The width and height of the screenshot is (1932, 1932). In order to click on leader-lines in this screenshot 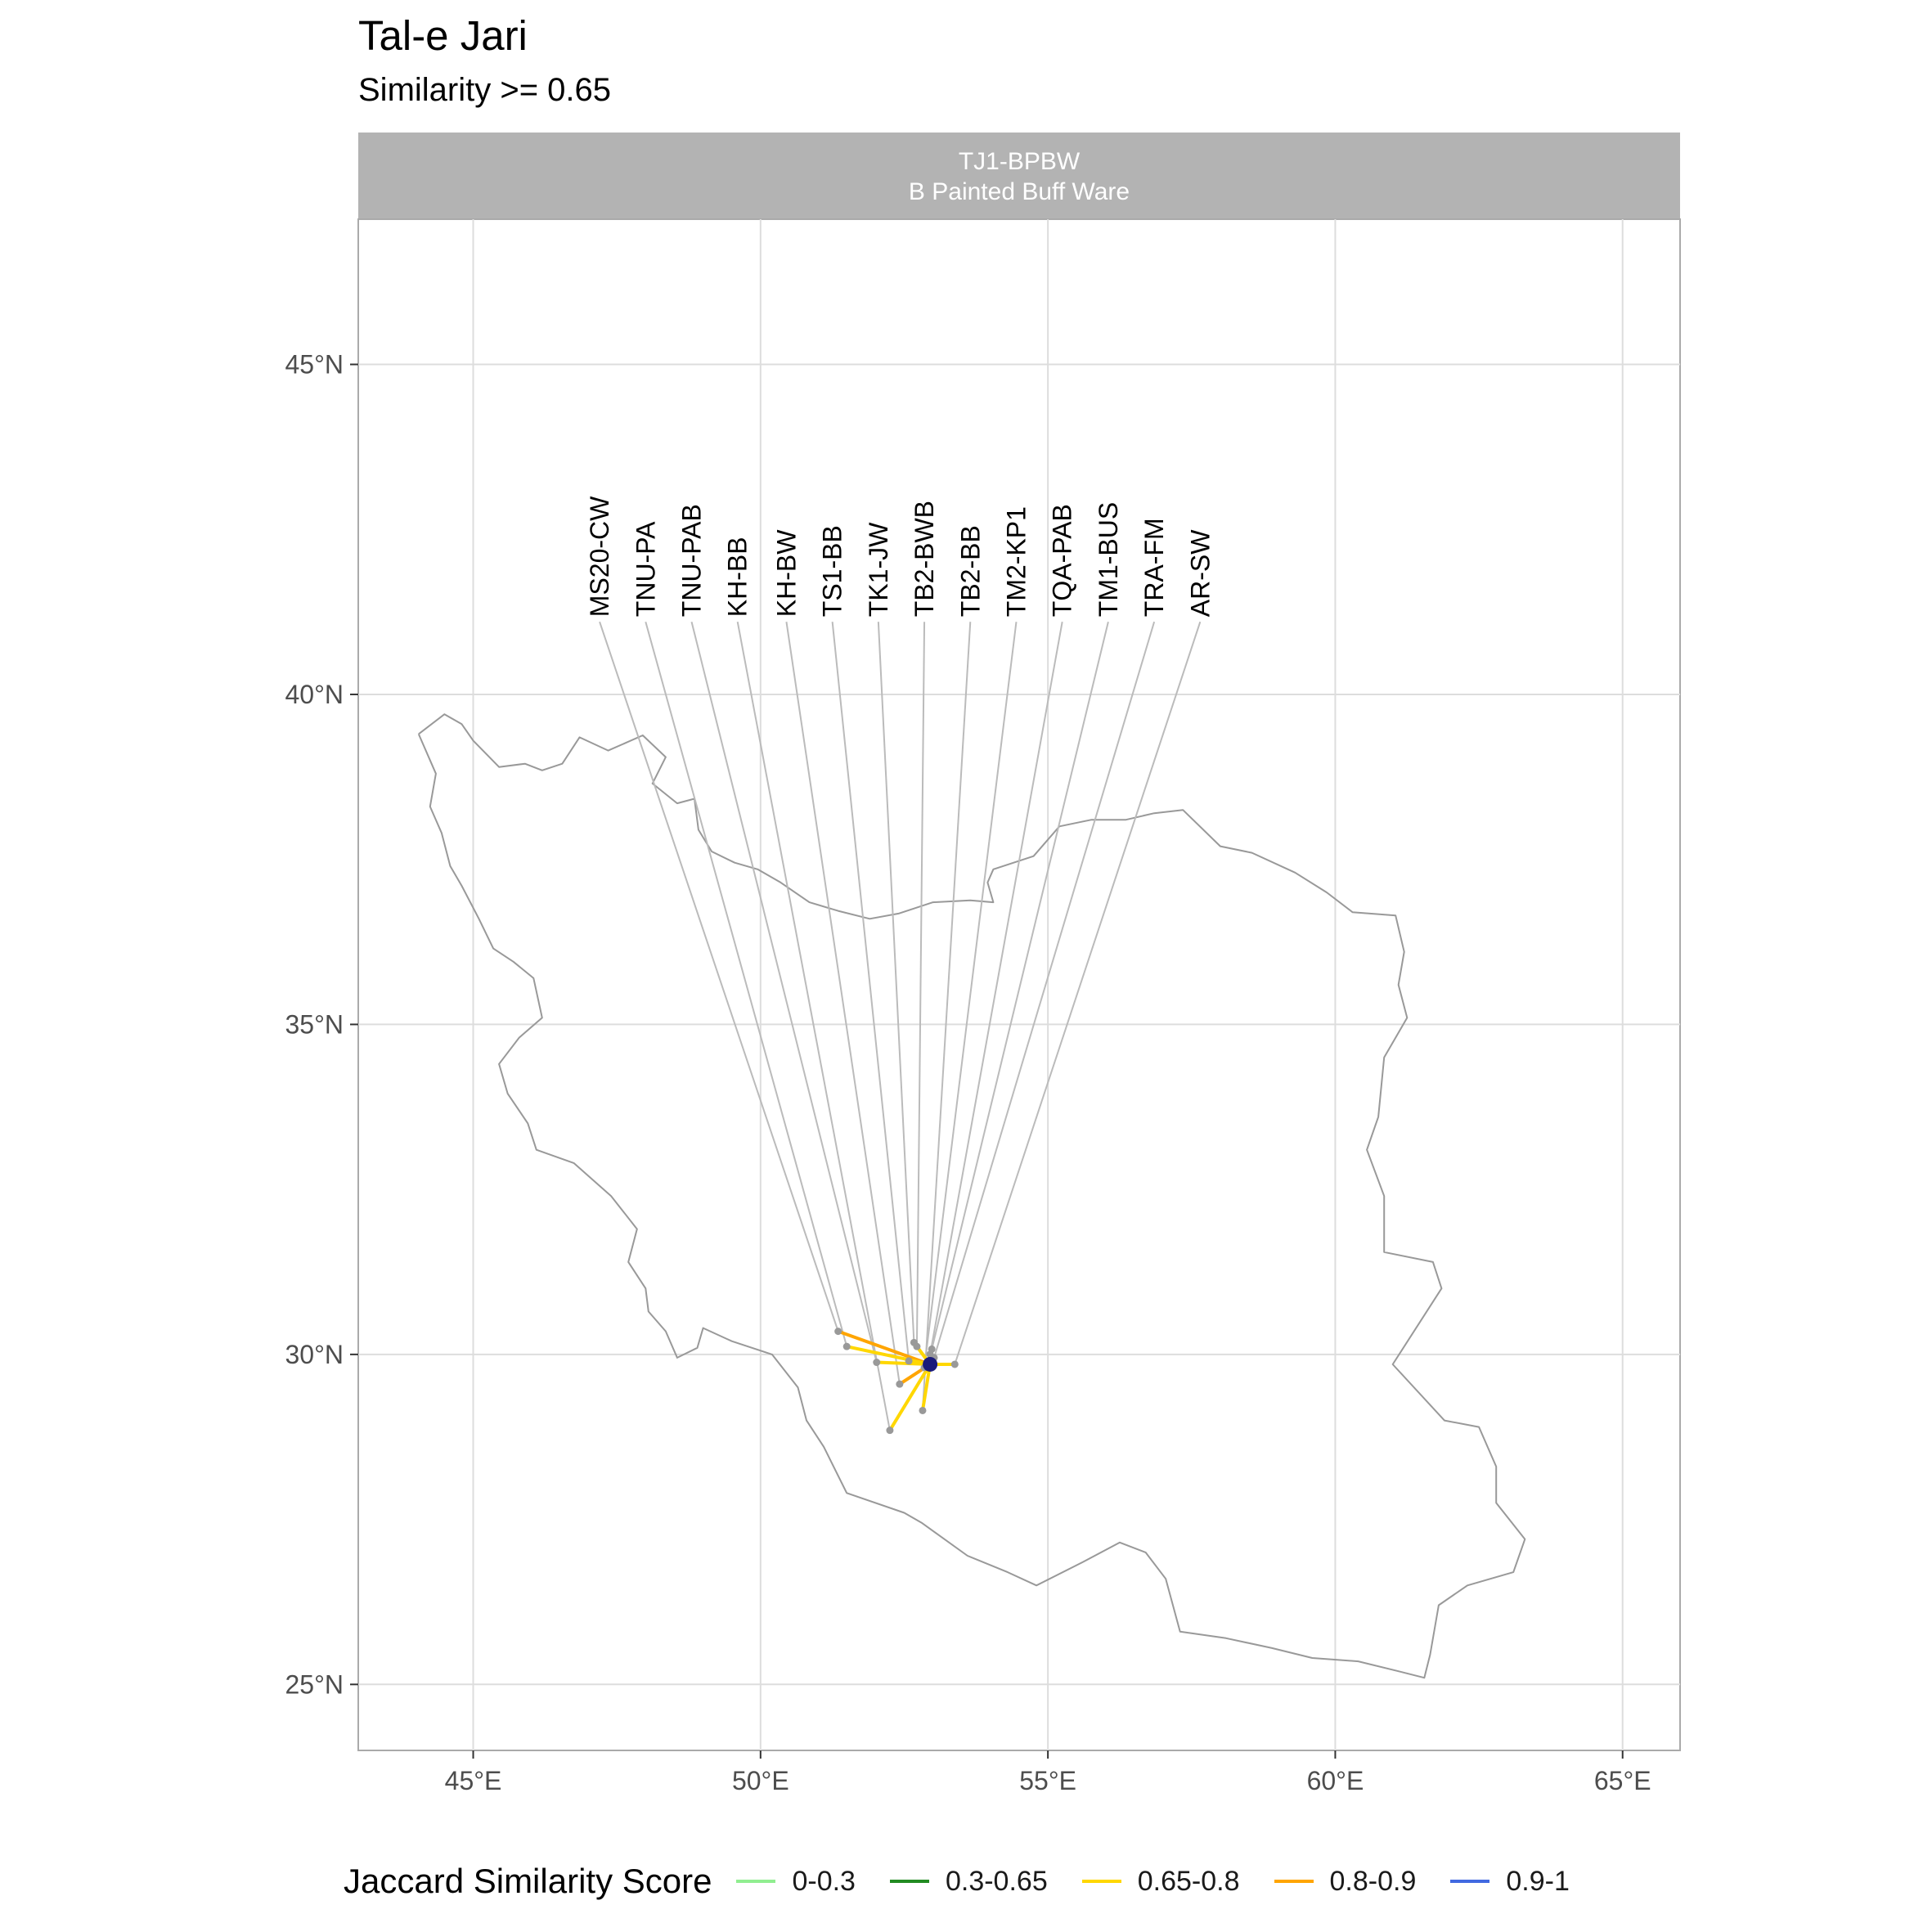, I will do `click(901, 1026)`.